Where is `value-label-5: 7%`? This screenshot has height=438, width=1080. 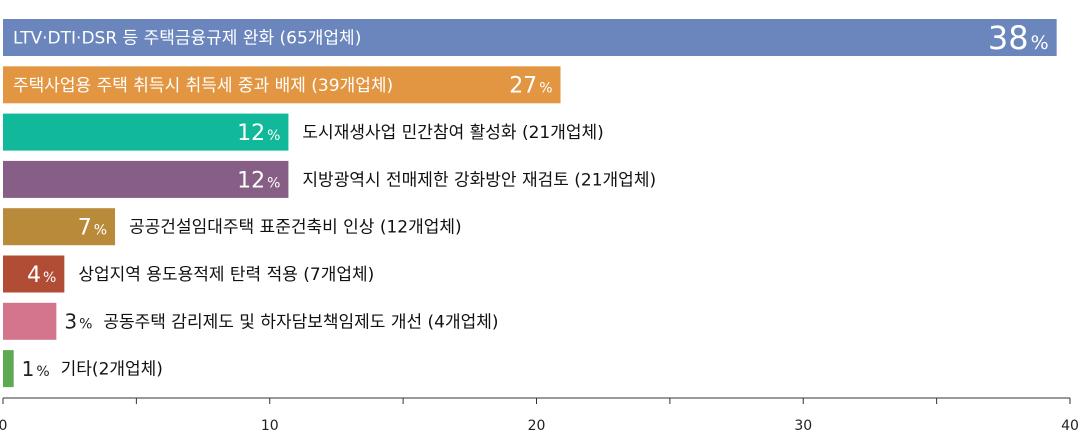 value-label-5: 7% is located at coordinates (92, 228).